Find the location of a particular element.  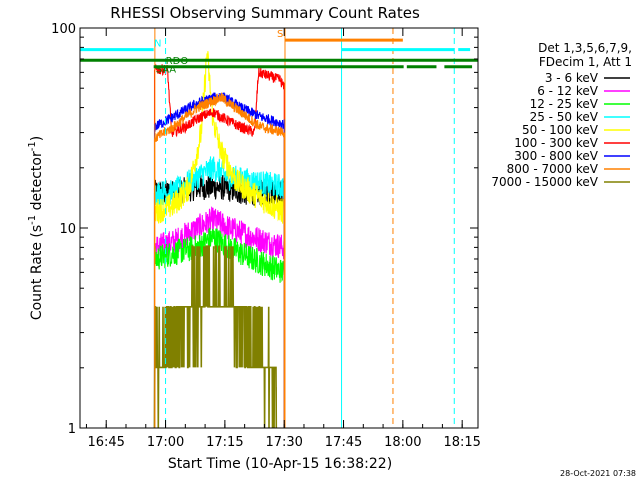

legend-label-5: 100 - 300 keV is located at coordinates (556, 143).